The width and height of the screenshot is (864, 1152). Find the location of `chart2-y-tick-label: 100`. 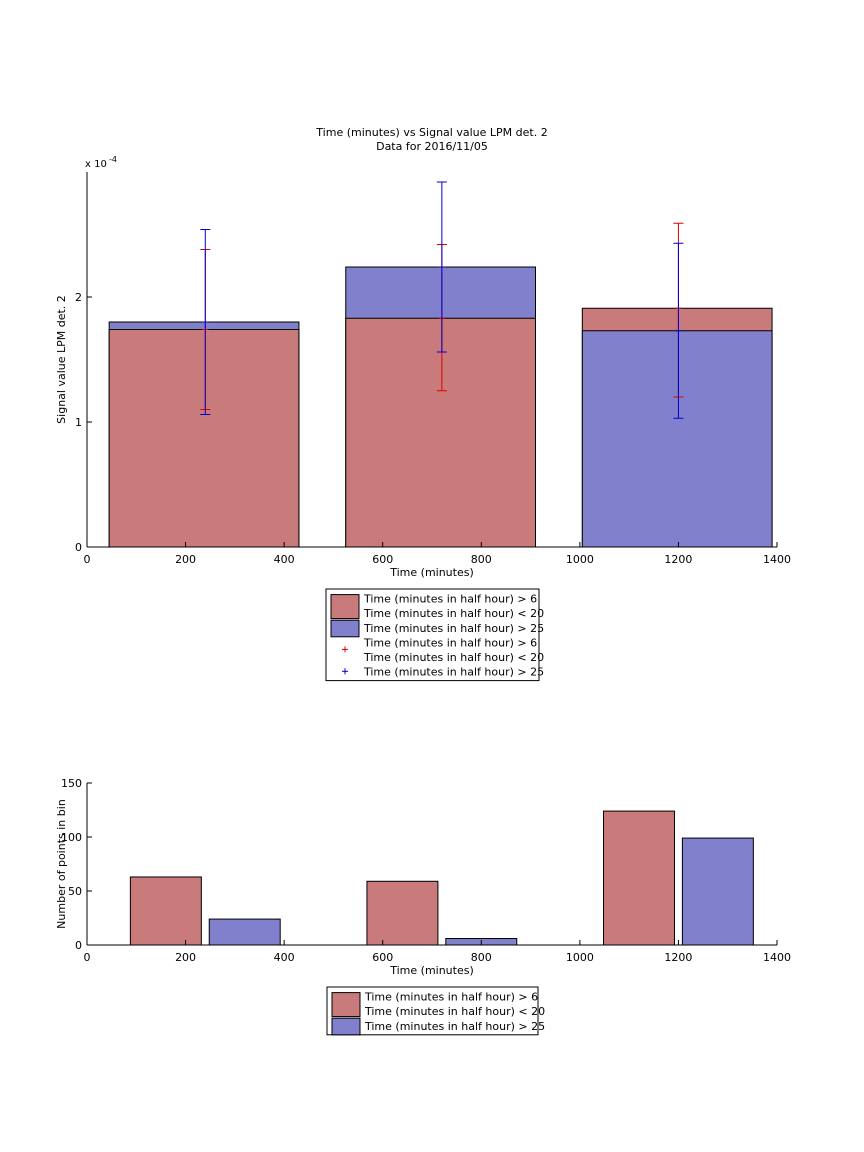

chart2-y-tick-label: 100 is located at coordinates (71, 837).